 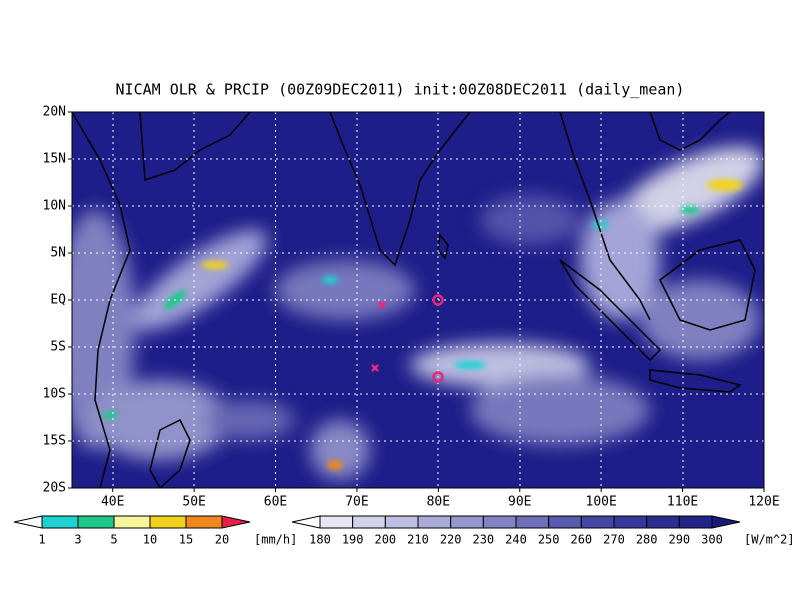 I want to click on colorbar-label: 240, so click(x=516, y=540).